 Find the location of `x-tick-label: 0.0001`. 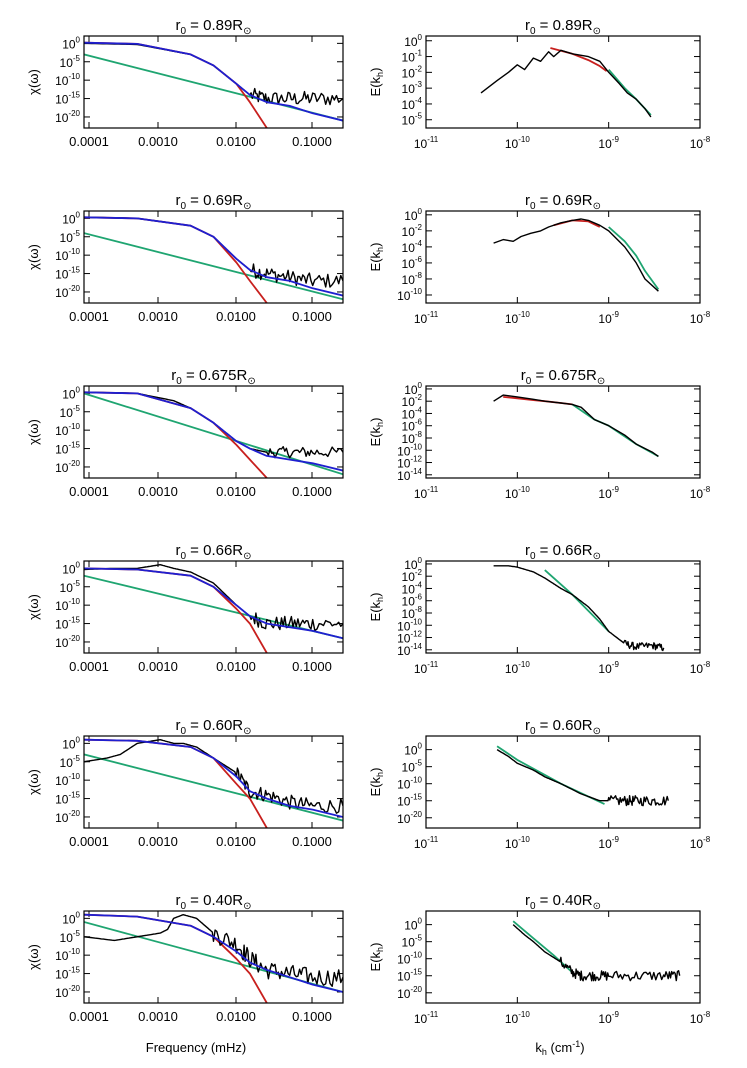

x-tick-label: 0.0001 is located at coordinates (89, 141).